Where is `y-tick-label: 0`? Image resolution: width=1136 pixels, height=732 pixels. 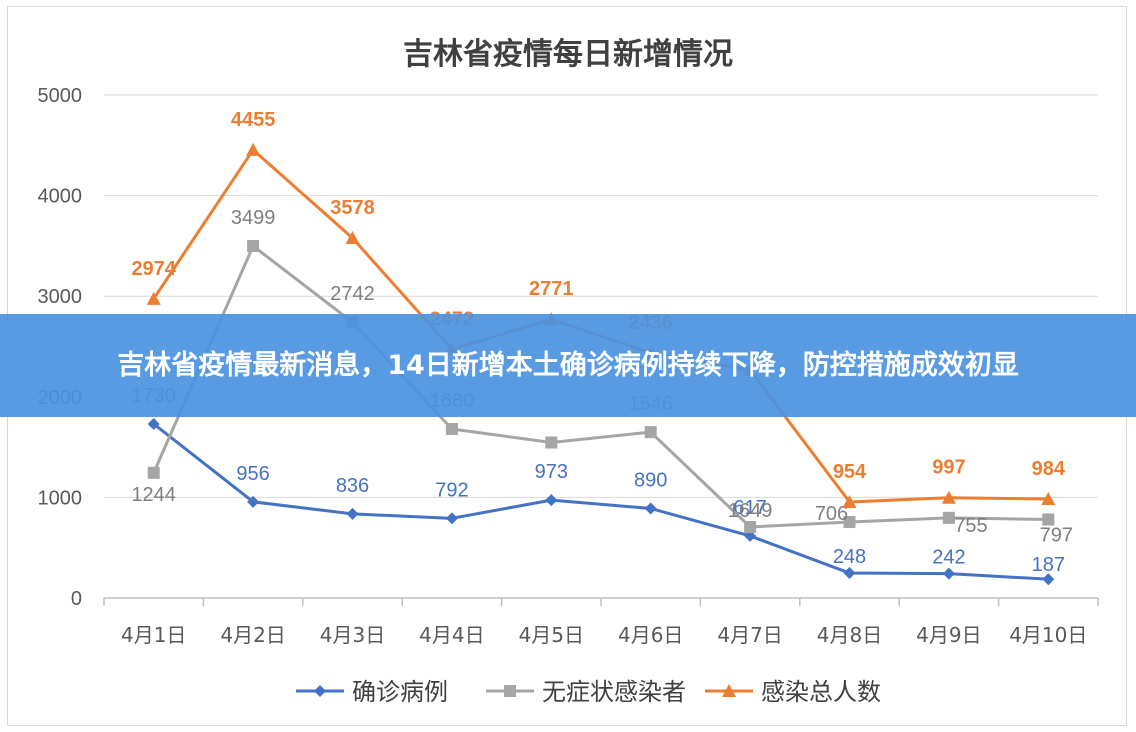
y-tick-label: 0 is located at coordinates (76, 599).